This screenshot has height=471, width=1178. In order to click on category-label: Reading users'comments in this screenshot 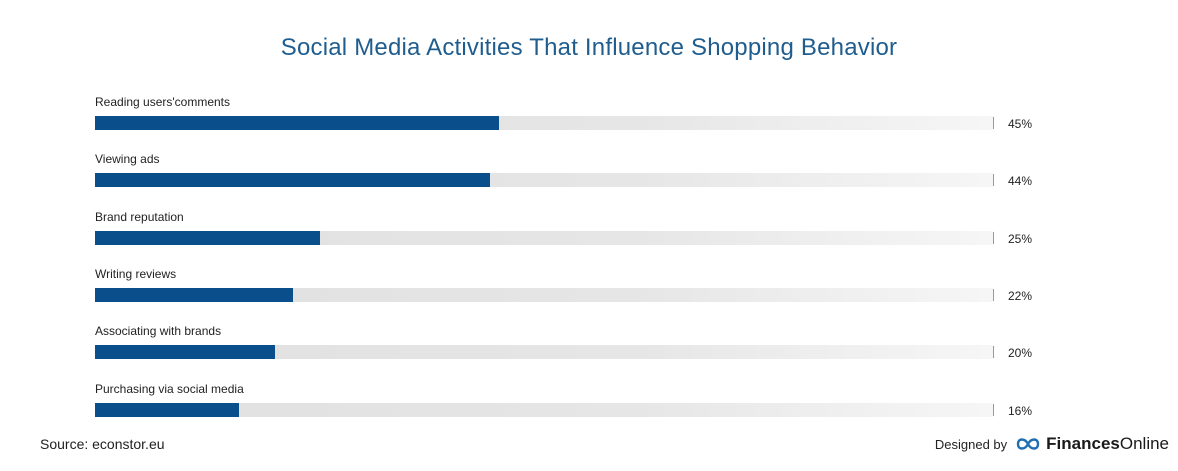, I will do `click(163, 102)`.